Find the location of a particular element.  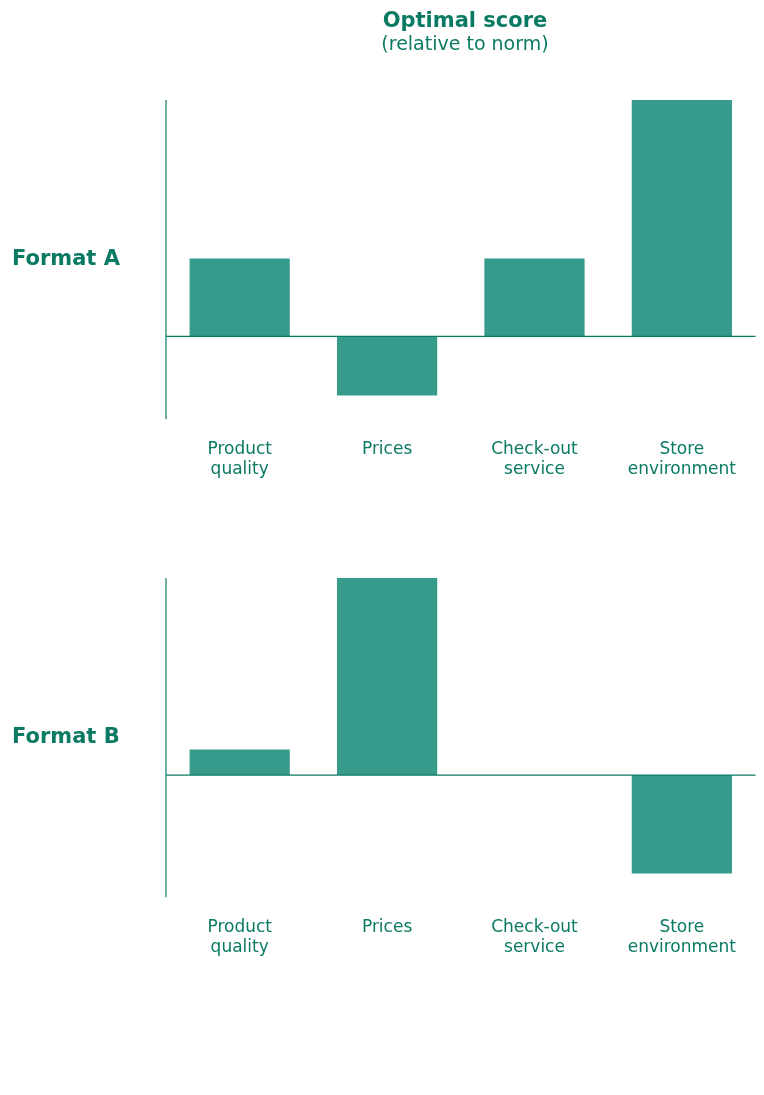

chart-title: Optimal score is located at coordinates (465, 20).